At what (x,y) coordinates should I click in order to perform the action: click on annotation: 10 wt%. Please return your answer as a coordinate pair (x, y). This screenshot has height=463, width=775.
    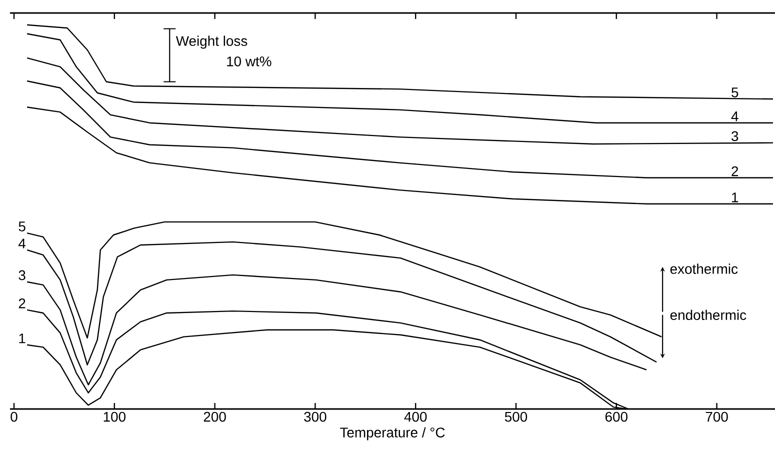
    Looking at the image, I should click on (249, 61).